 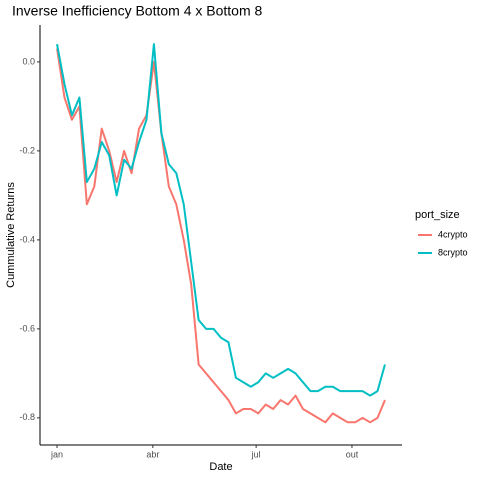 I want to click on chart-title: Inverse Inefficiency Bottom 4 x Bottom 8, so click(x=137, y=11).